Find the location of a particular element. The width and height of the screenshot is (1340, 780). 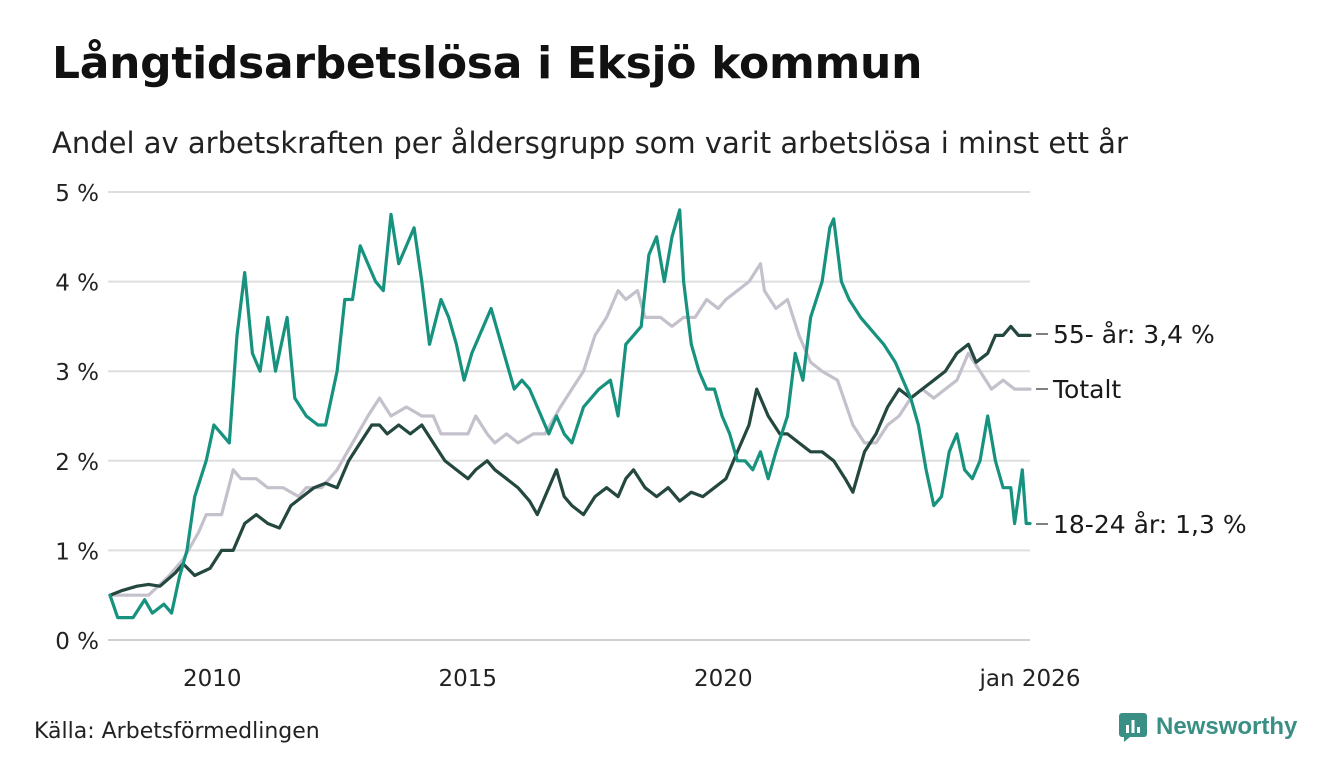

x-tick-label: 2020 is located at coordinates (723, 679).